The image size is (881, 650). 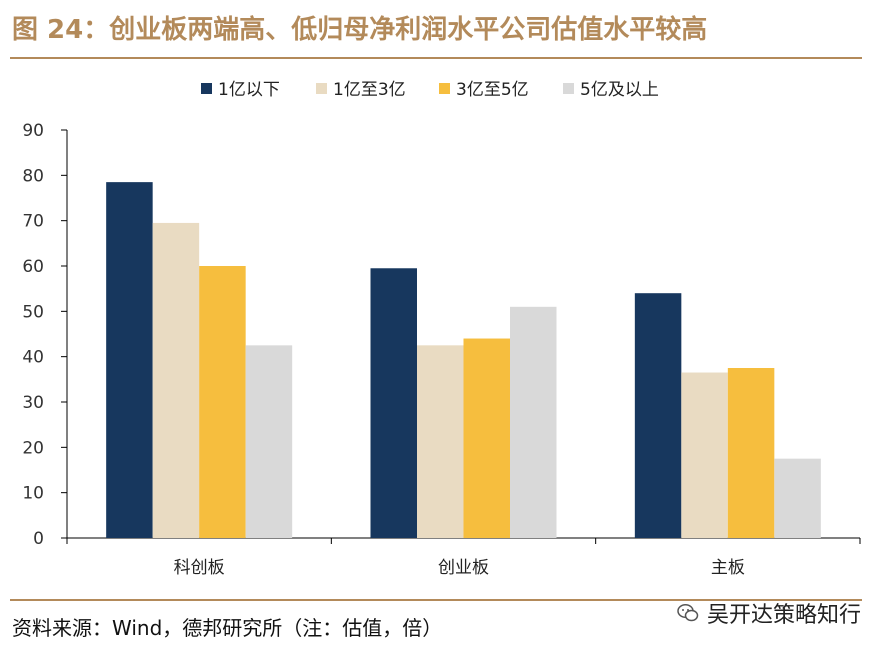 What do you see at coordinates (33, 131) in the screenshot?
I see `y-tick-label: 90` at bounding box center [33, 131].